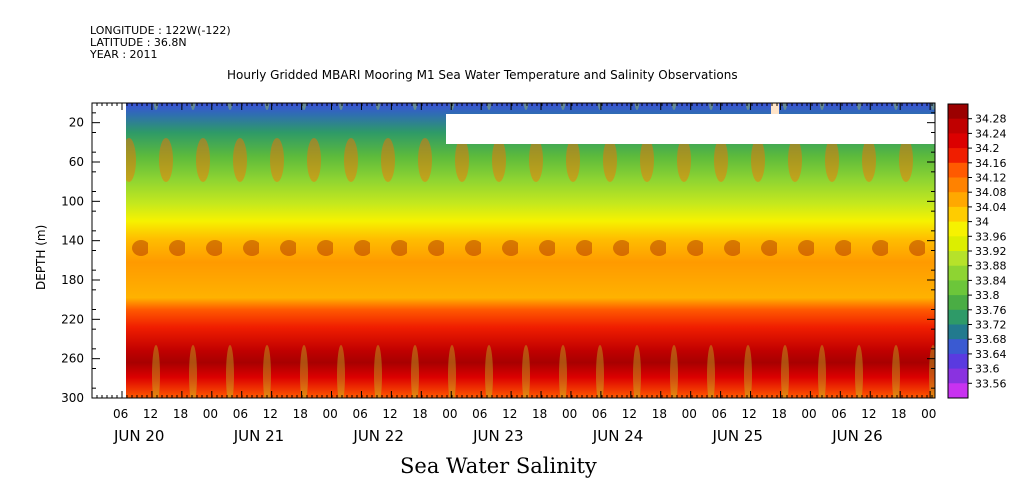 This screenshot has height=504, width=1009. Describe the element at coordinates (72, 398) in the screenshot. I see `y-tick-label: 300` at that location.